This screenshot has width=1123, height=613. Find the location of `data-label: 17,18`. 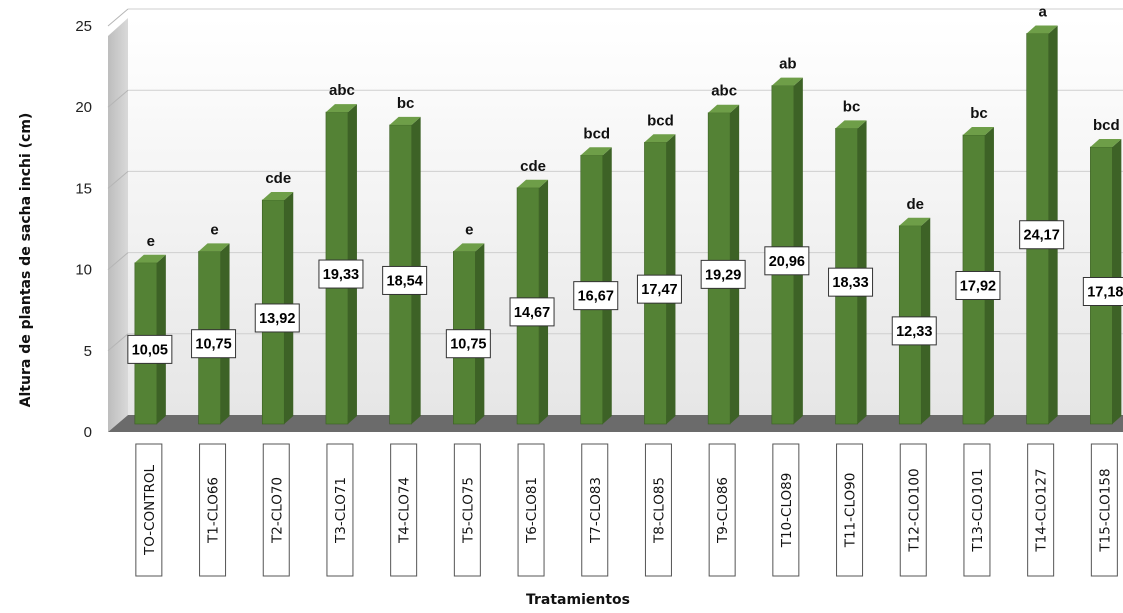

data-label: 17,18 is located at coordinates (1105, 292).